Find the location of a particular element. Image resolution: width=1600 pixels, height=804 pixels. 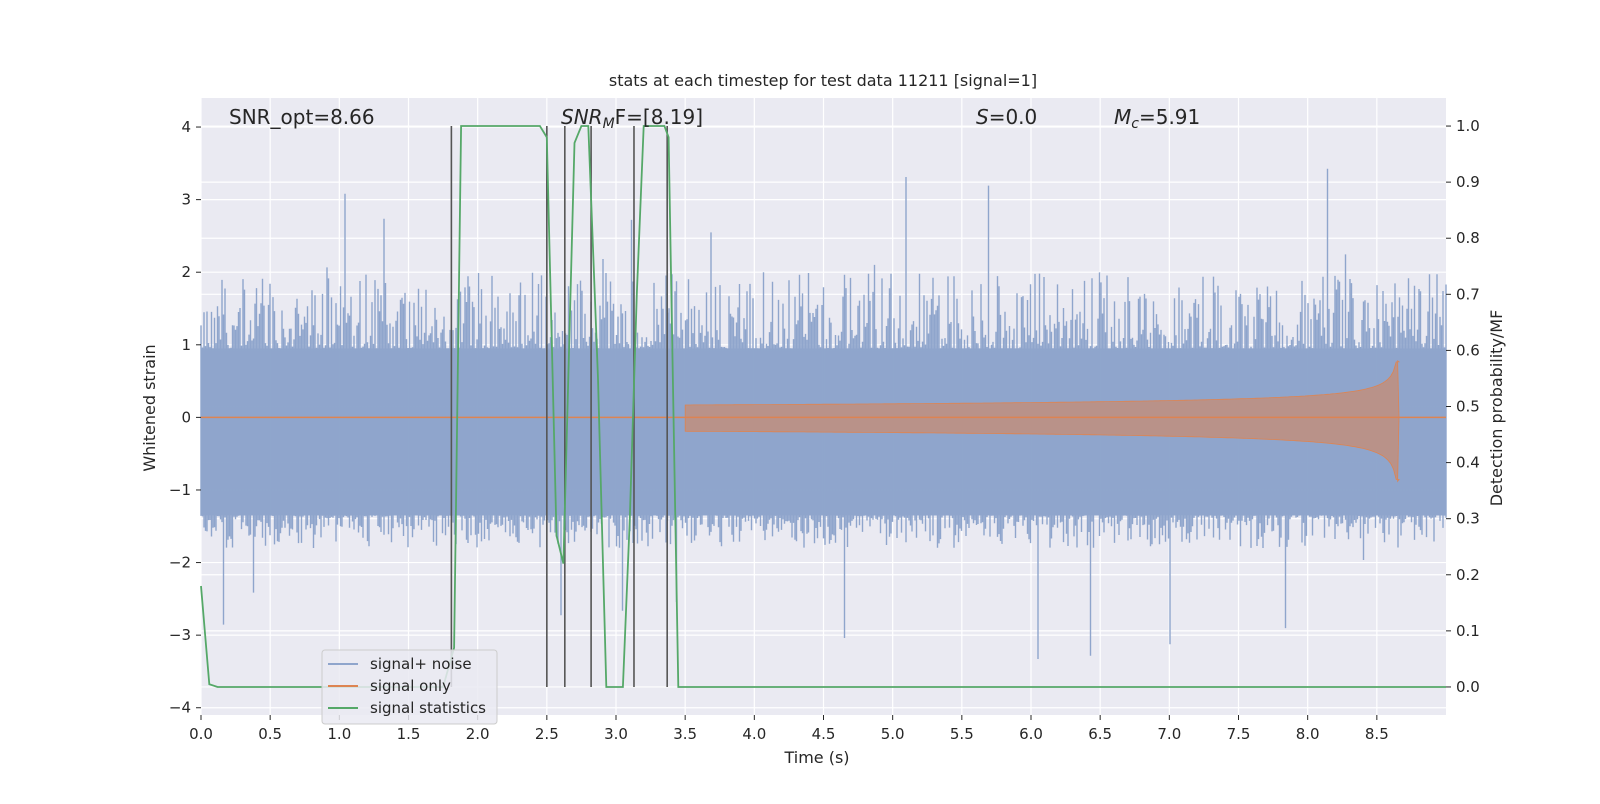

legend-label-signal: signal only is located at coordinates (410, 686).